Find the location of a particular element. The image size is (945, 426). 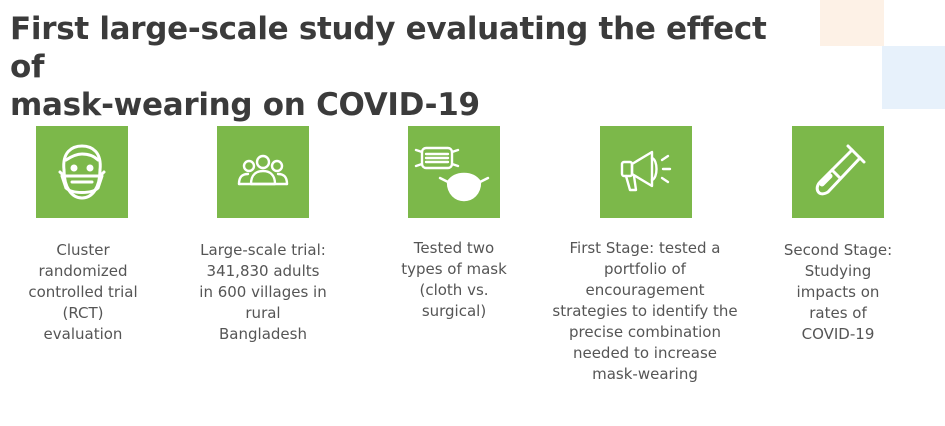

caption-line: encouragement is located at coordinates (645, 290).